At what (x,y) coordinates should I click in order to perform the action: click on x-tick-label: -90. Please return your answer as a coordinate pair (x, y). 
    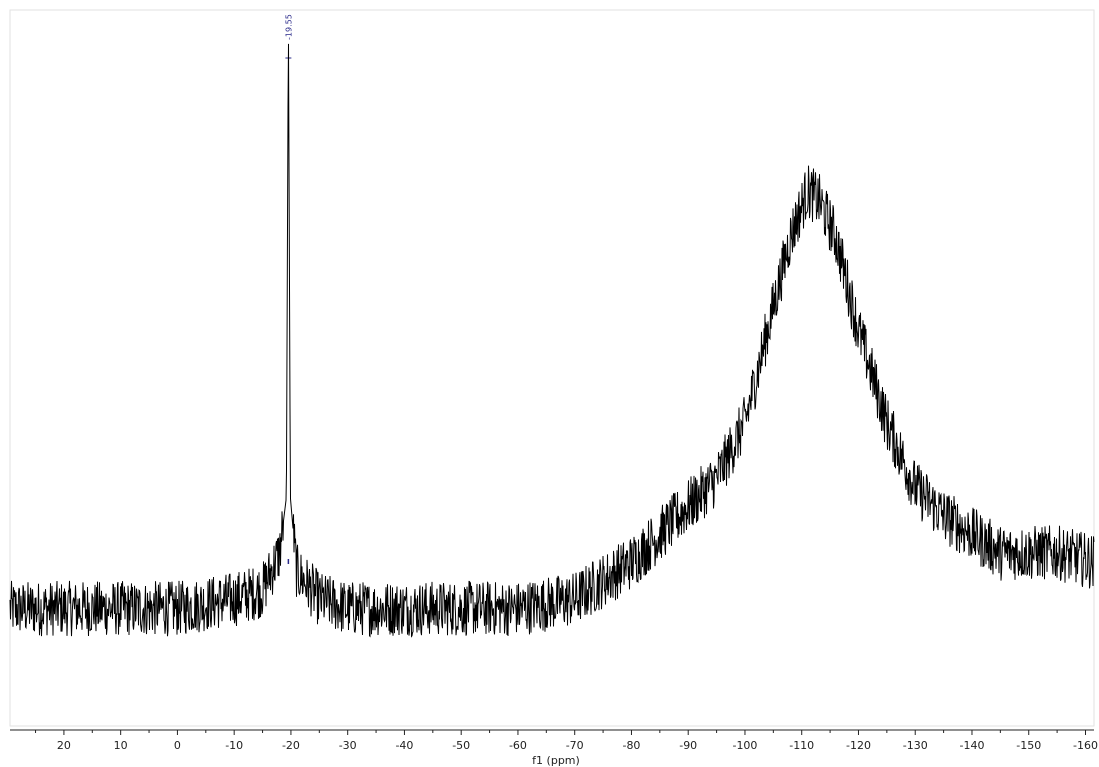
    Looking at the image, I should click on (688, 745).